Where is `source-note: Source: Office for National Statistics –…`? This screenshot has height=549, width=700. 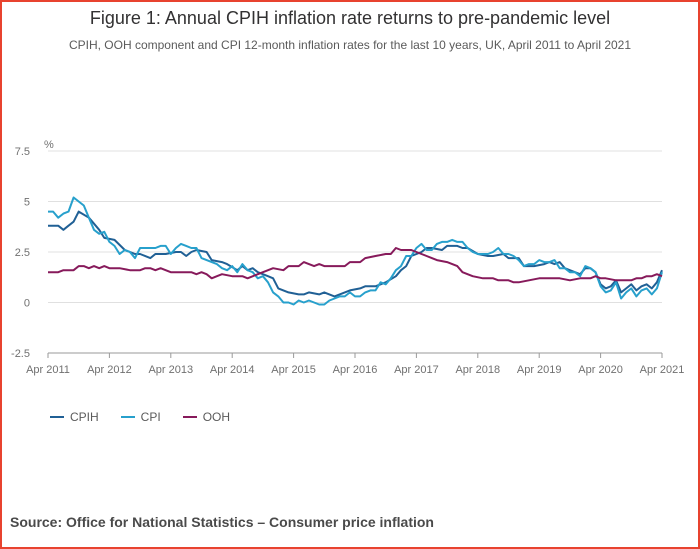 source-note: Source: Office for National Statistics –… is located at coordinates (222, 522).